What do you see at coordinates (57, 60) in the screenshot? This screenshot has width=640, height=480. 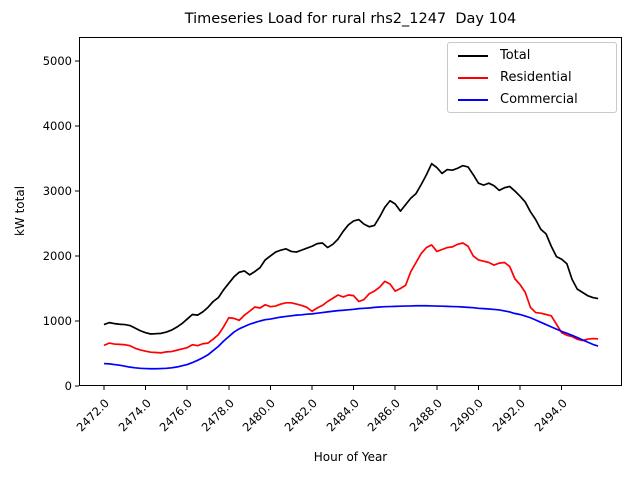 I see `y-tick-label: 5000` at bounding box center [57, 60].